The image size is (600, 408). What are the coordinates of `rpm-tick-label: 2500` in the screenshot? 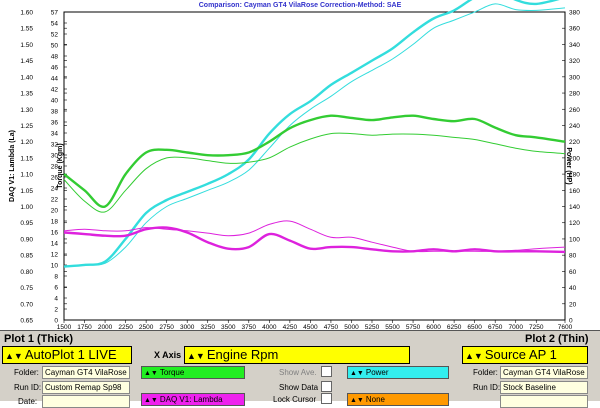 It's located at (146, 327).